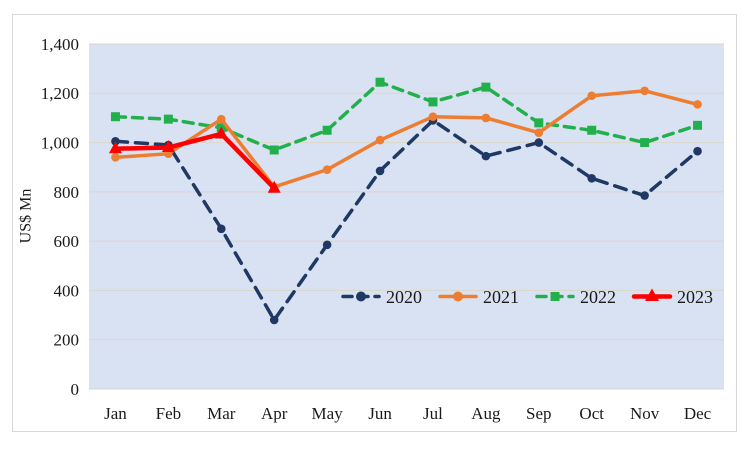  Describe the element at coordinates (75, 389) in the screenshot. I see `y-tick-label: 0` at that location.